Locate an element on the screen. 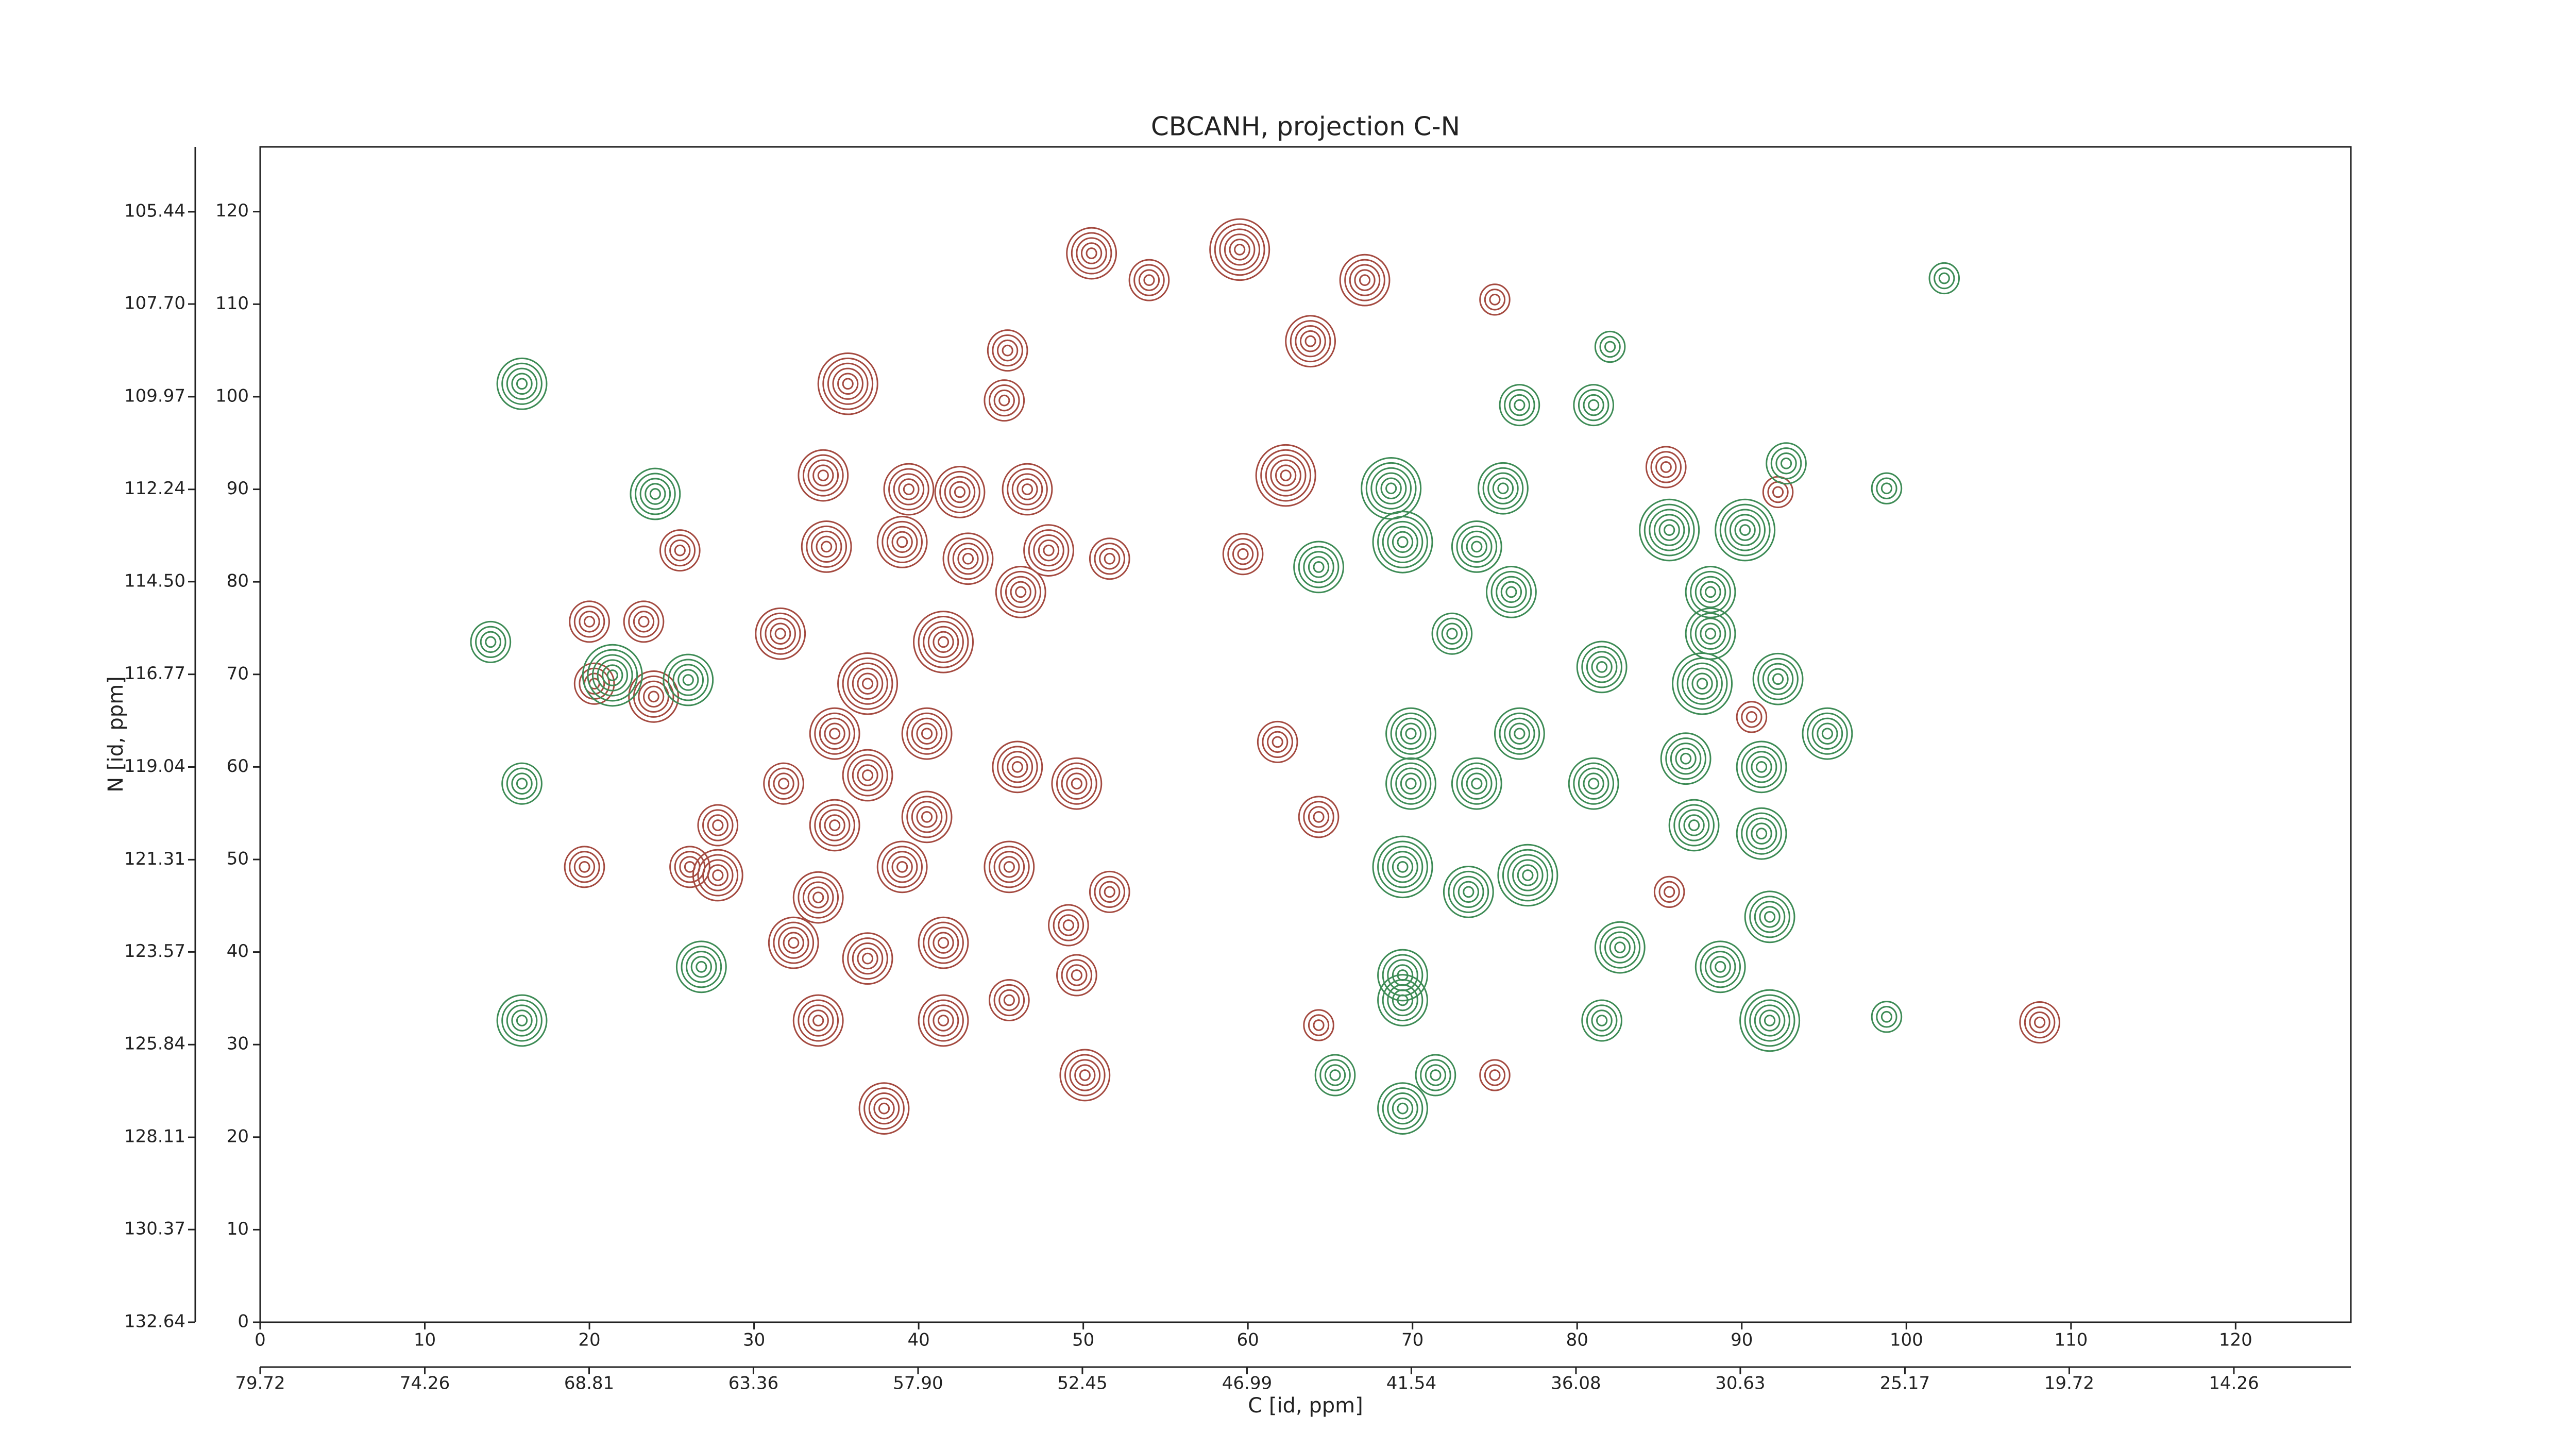 This screenshot has height=1449, width=2576. x2-tick-label: 19.72 is located at coordinates (2069, 1383).